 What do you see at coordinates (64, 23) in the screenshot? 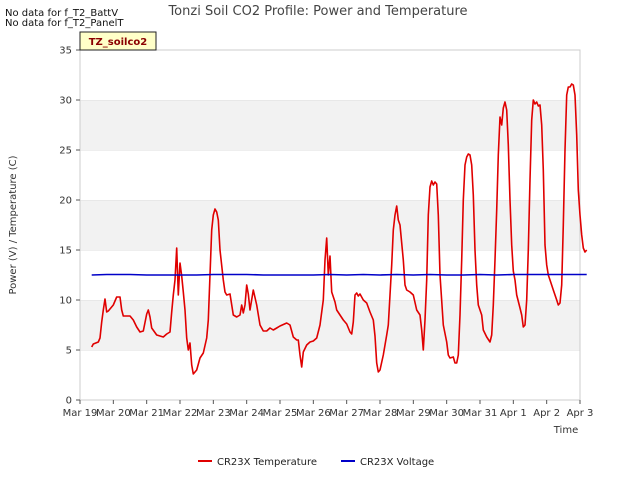
I see `no-data-notice-panelt: No data for f_T2_PanelT` at bounding box center [64, 23].